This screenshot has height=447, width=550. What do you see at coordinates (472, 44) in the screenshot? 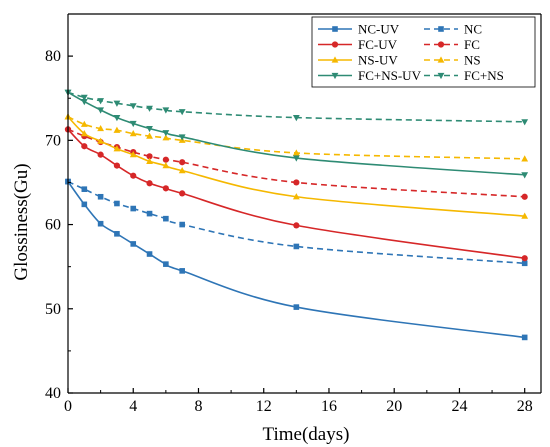
I see `legend-label-fc: FC` at bounding box center [472, 44].